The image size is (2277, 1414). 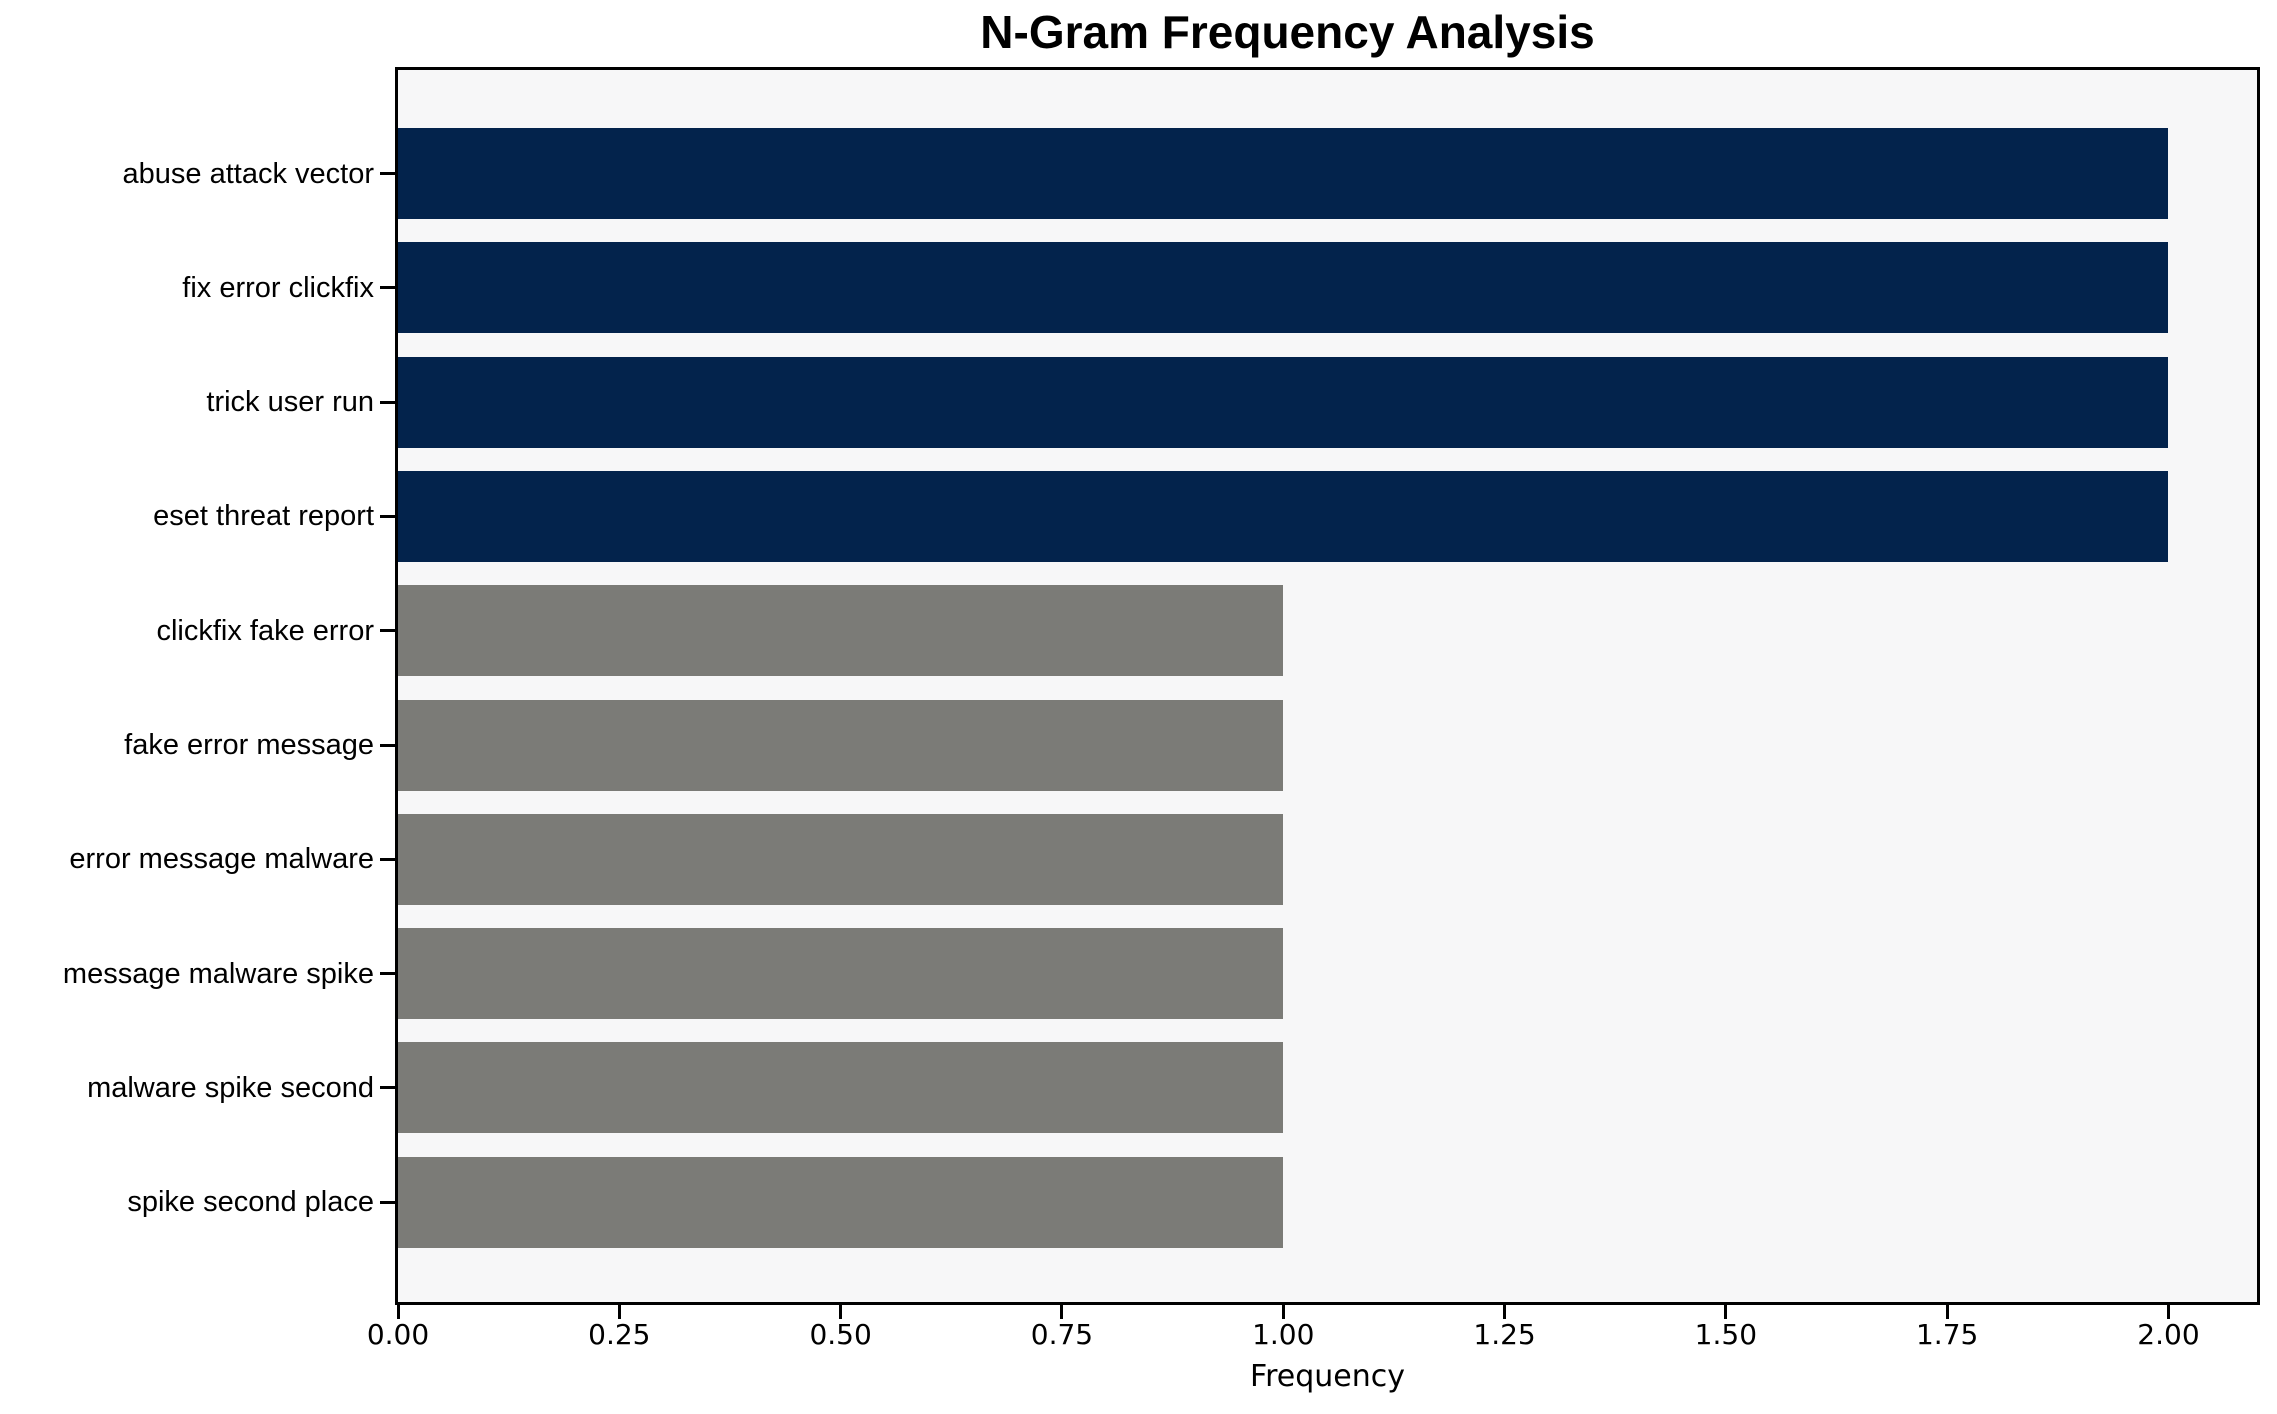 I want to click on x-tick-label: 1.50, so click(x=1726, y=1334).